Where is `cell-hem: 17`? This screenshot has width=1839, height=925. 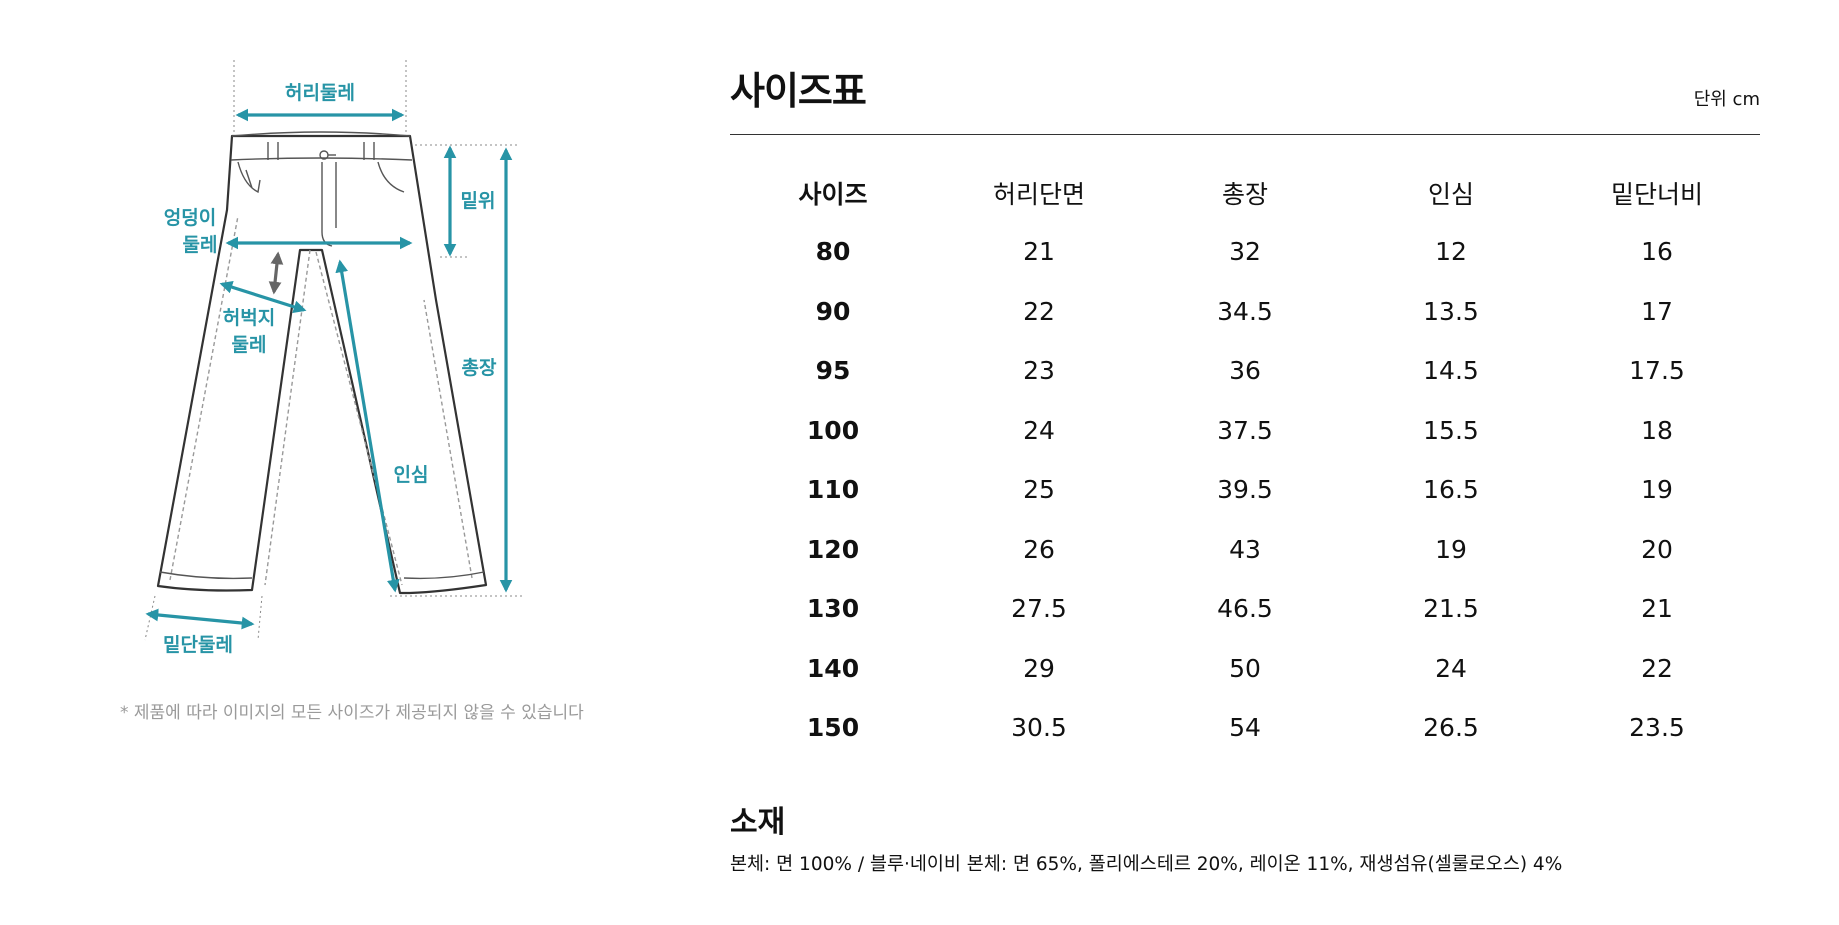 cell-hem: 17 is located at coordinates (1657, 311).